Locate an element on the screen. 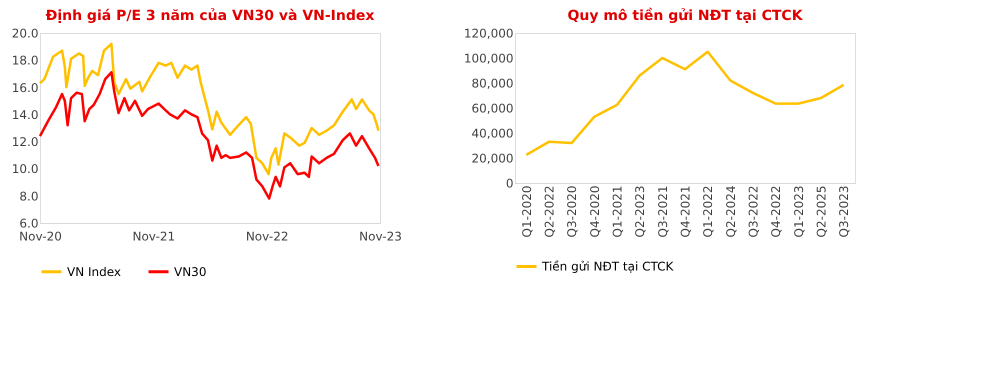 The image size is (1000, 371). y-tick-label: 100,000 is located at coordinates (489, 59).